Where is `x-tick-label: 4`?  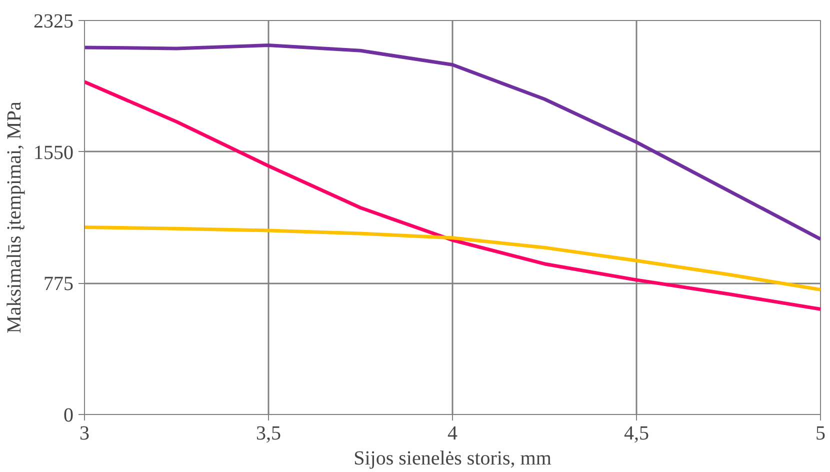 x-tick-label: 4 is located at coordinates (453, 433).